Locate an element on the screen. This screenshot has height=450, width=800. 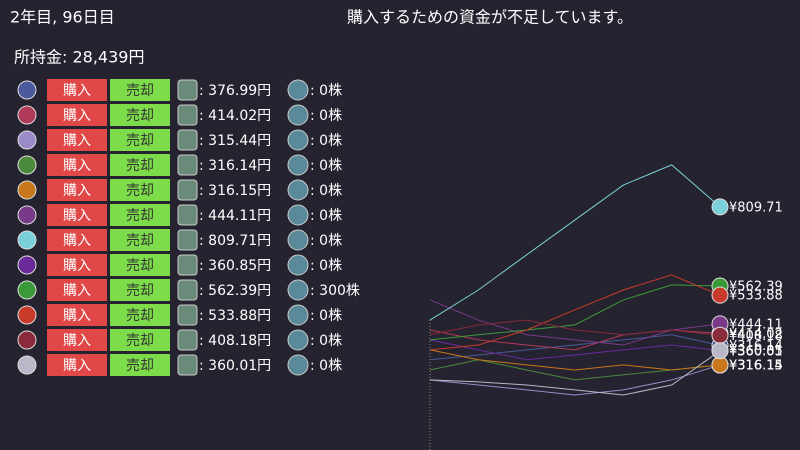
chart-price-label: ¥316.15 is located at coordinates (756, 366).